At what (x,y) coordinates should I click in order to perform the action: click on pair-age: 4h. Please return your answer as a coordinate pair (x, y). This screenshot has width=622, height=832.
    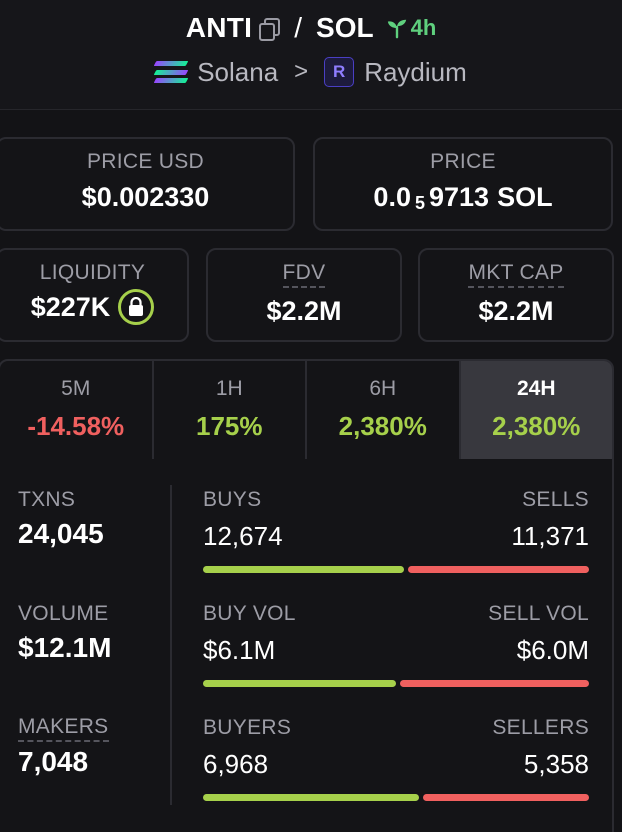
    Looking at the image, I should click on (423, 27).